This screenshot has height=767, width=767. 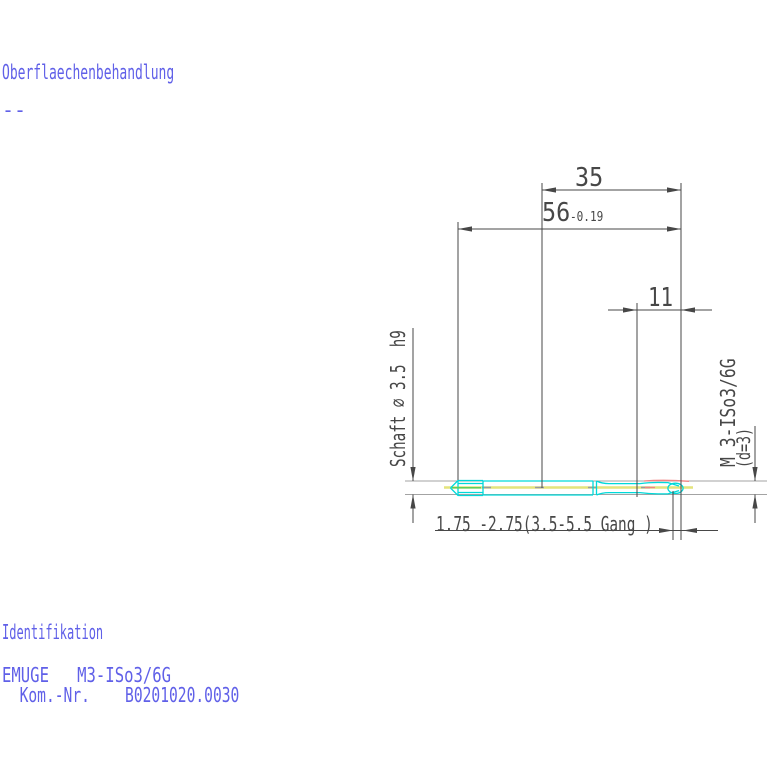 I want to click on tap-tool-outline, so click(x=567, y=488).